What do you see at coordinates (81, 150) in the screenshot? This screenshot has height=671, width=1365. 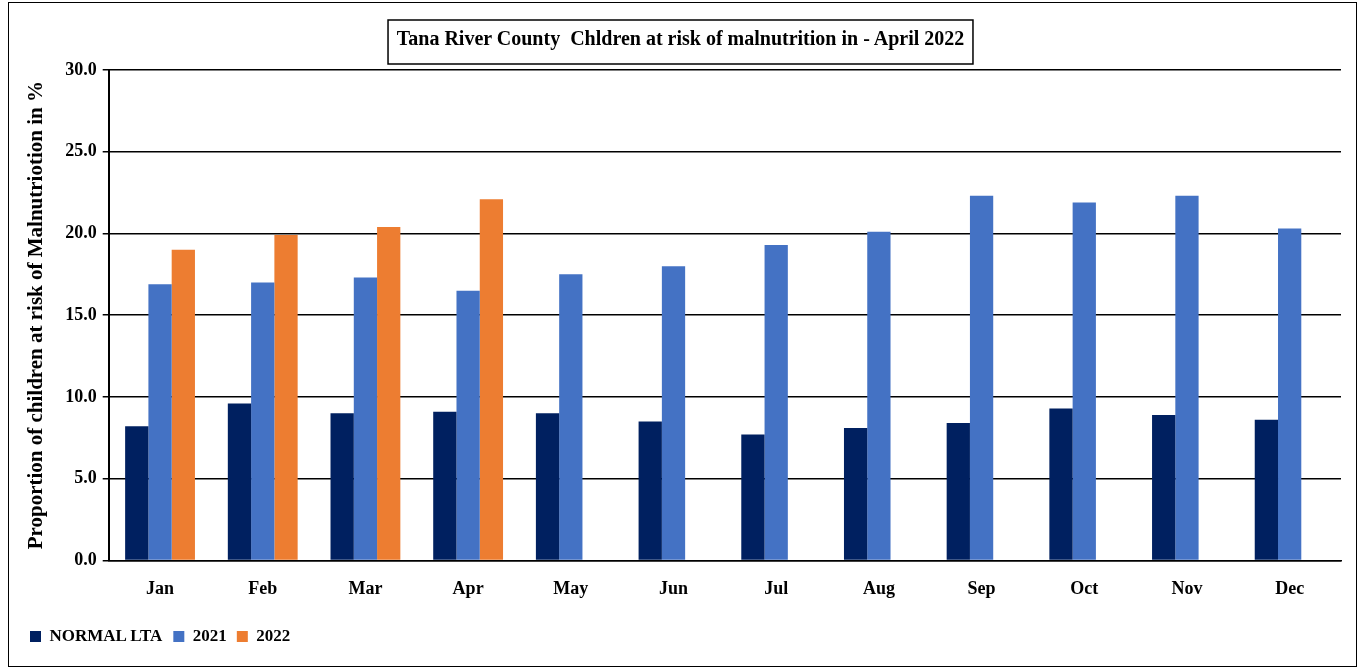 I see `y-tick-label: 25.0` at bounding box center [81, 150].